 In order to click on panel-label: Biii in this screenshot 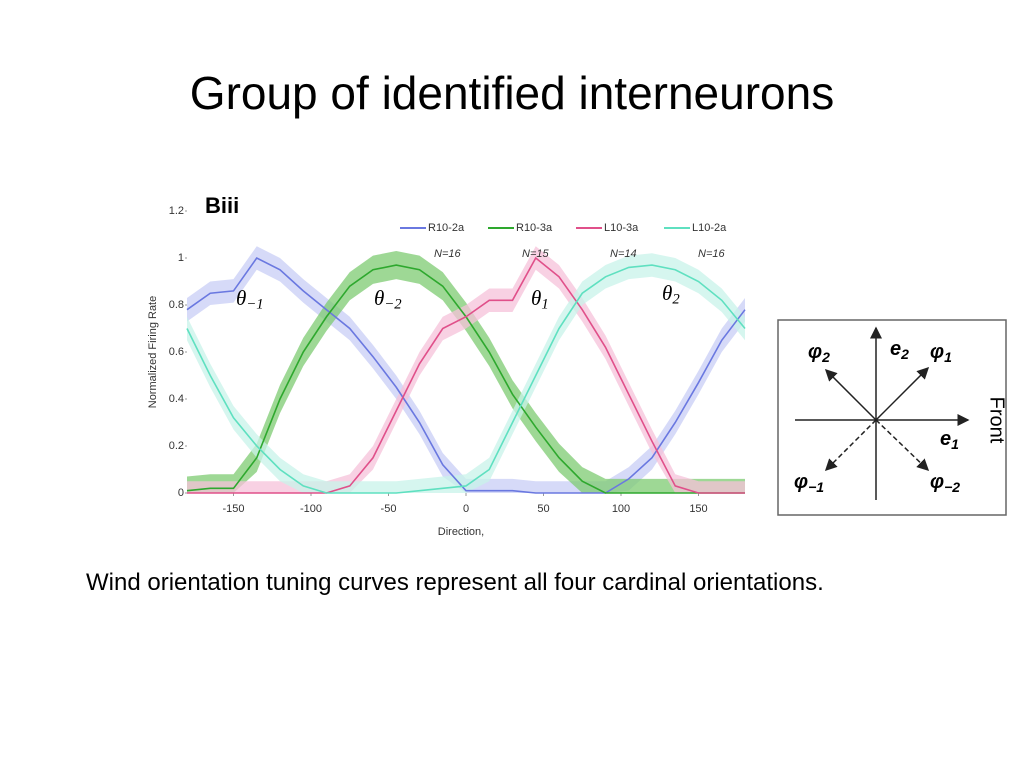, I will do `click(222, 205)`.